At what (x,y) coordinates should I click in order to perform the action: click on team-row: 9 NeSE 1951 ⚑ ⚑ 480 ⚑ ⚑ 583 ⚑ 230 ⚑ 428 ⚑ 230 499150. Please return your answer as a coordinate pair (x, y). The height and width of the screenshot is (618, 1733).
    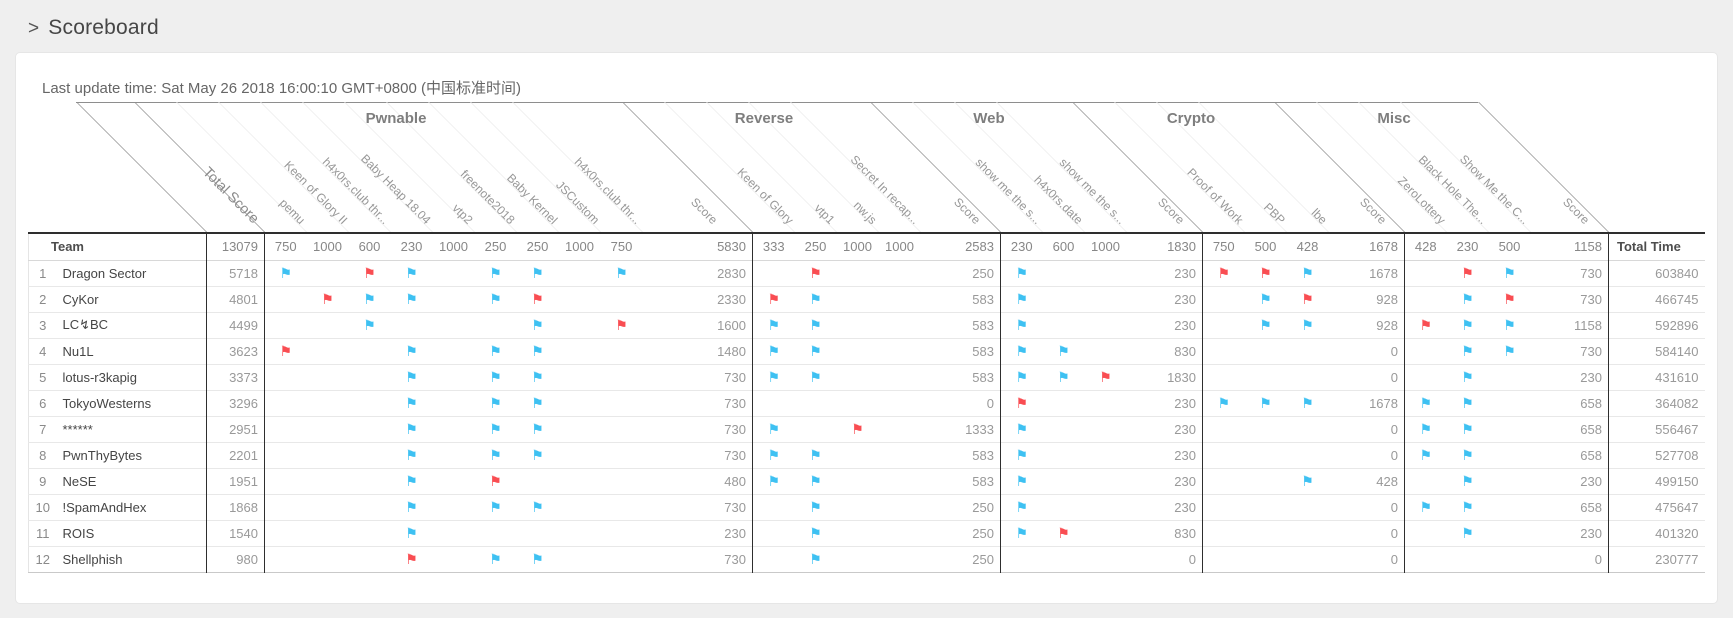
    Looking at the image, I should click on (866, 481).